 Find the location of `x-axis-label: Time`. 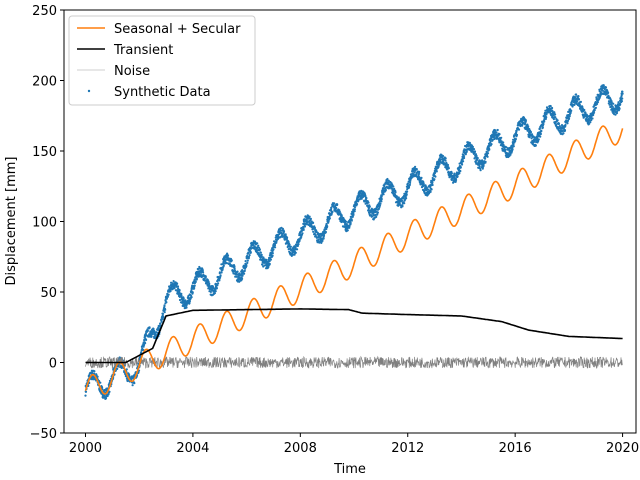

x-axis-label: Time is located at coordinates (349, 469).